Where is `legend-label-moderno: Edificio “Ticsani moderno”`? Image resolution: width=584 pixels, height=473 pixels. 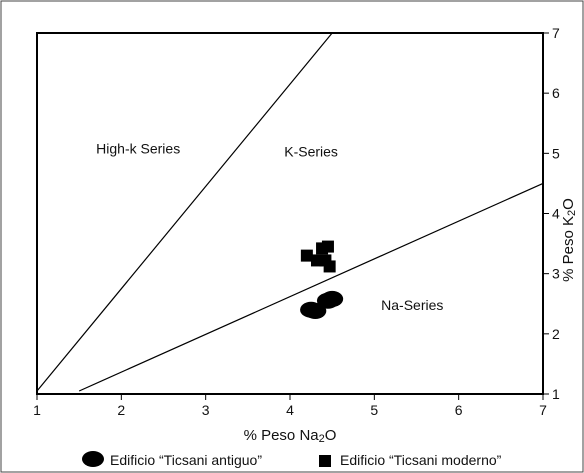 legend-label-moderno: Edificio “Ticsani moderno” is located at coordinates (421, 460).